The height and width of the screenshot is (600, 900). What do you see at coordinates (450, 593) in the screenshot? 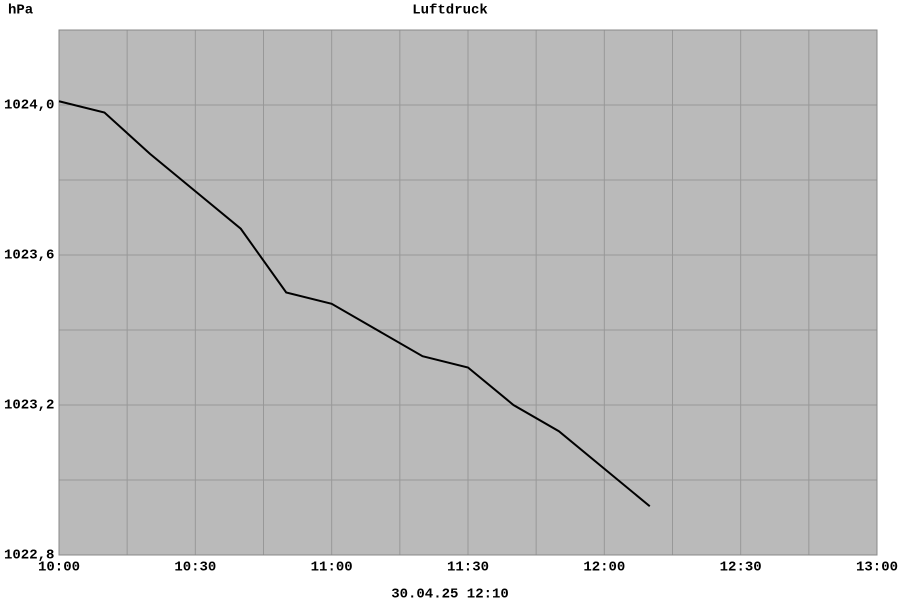
I see `footer: 30.04.25 12:10` at bounding box center [450, 593].